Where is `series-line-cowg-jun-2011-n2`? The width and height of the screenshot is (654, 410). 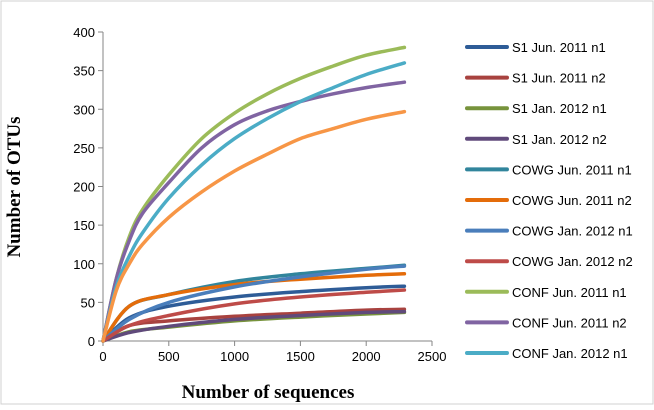 series-line-cowg-jun-2011-n2 is located at coordinates (254, 307).